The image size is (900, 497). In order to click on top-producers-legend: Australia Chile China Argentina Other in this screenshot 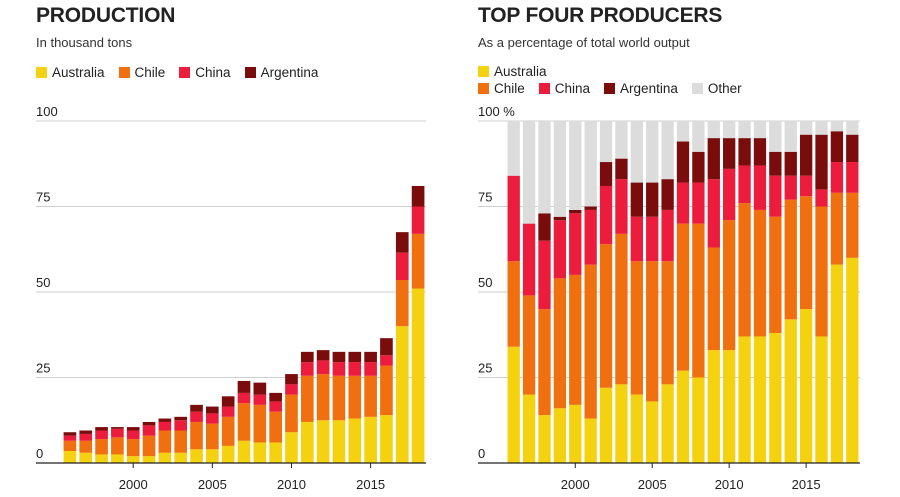, I will do `click(617, 80)`.